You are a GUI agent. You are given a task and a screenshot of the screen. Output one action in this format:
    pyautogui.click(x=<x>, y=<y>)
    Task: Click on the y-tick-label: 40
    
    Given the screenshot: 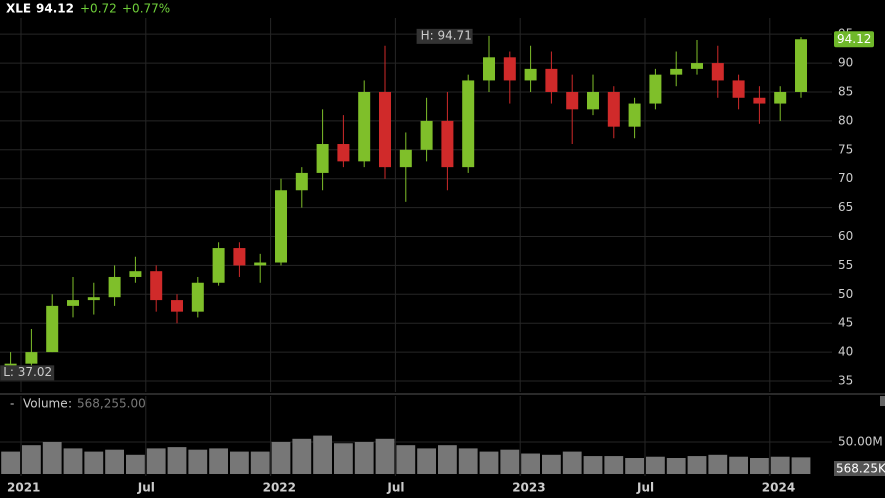 What is the action you would take?
    pyautogui.click(x=845, y=352)
    